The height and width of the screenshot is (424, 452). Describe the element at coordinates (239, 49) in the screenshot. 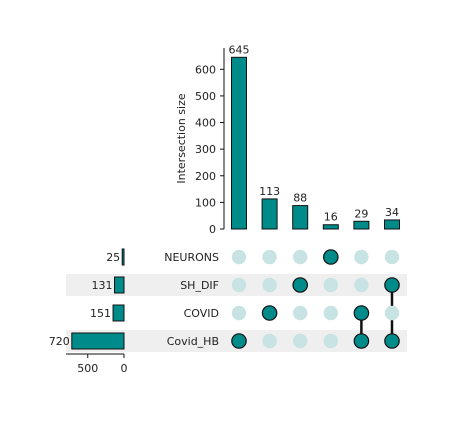

I see `intersection-bar-label: 645` at that location.